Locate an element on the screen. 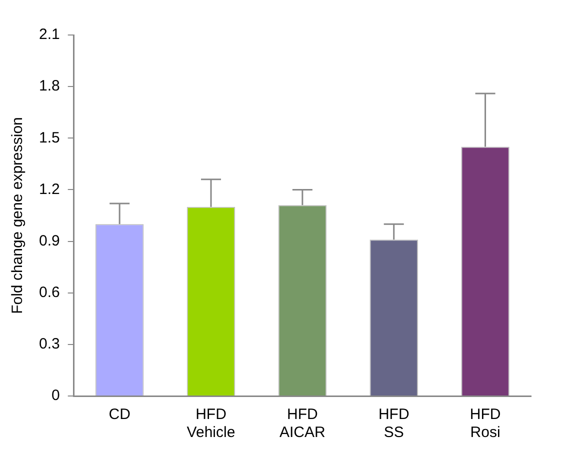 The width and height of the screenshot is (571, 457). x-tick-label: CD is located at coordinates (119, 415).